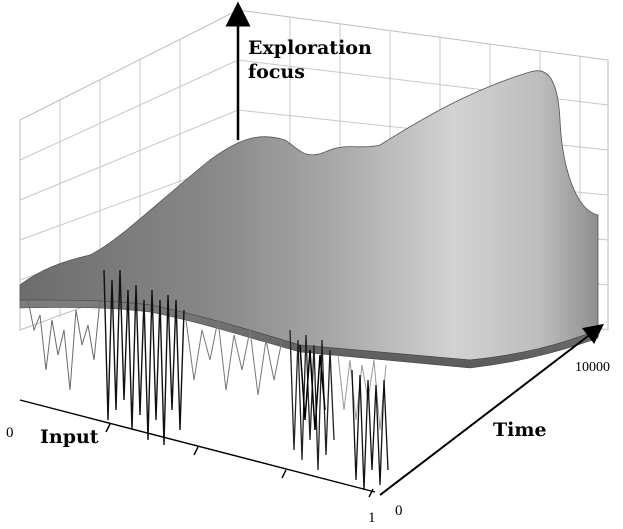 The image size is (623, 529). What do you see at coordinates (310, 48) in the screenshot?
I see `vertical-axis-label-line1: Exploration` at bounding box center [310, 48].